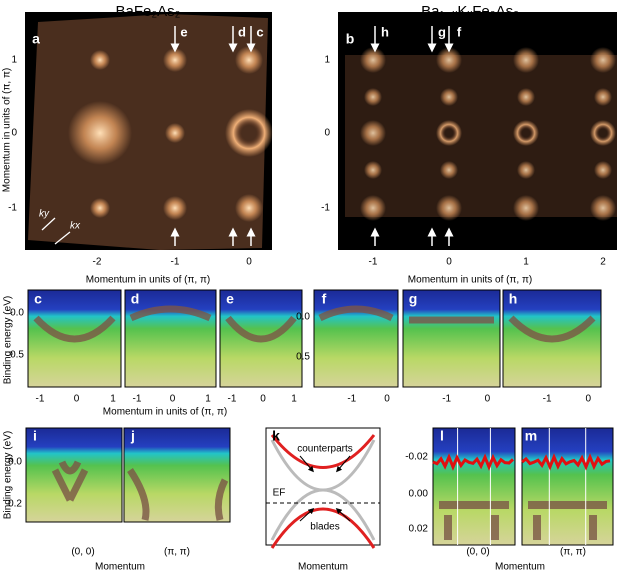  Describe the element at coordinates (75, 226) in the screenshot. I see `kx-label: kx` at that location.